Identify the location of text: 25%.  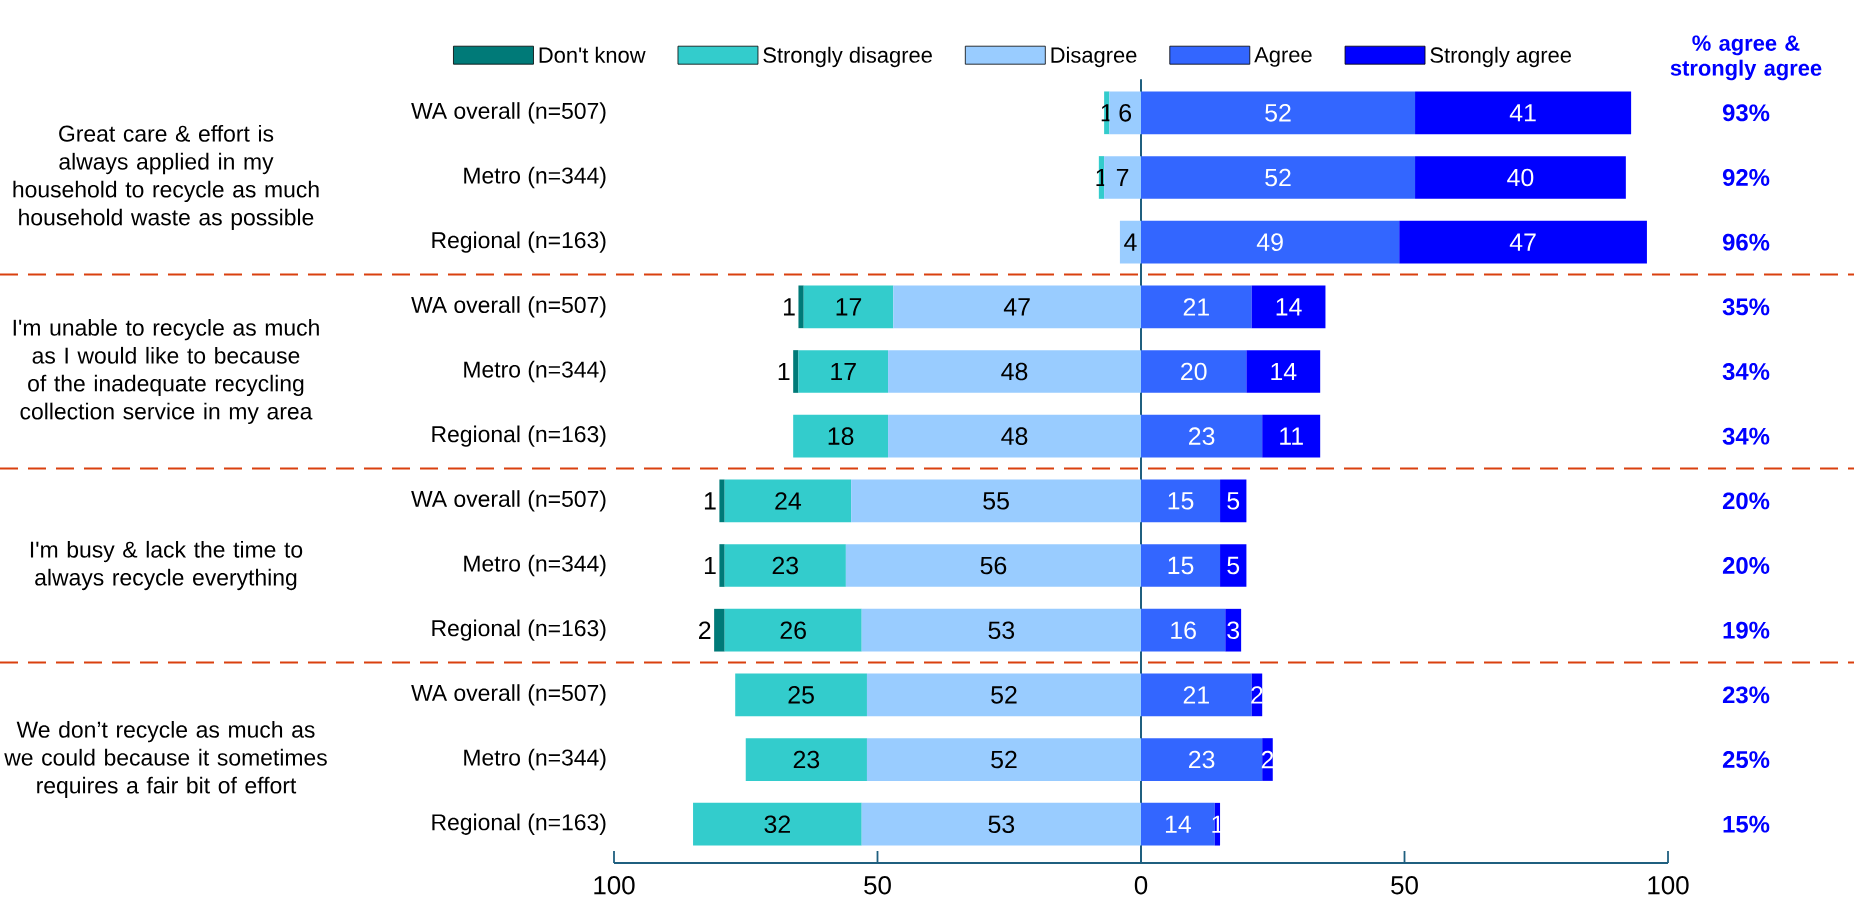
(1746, 759).